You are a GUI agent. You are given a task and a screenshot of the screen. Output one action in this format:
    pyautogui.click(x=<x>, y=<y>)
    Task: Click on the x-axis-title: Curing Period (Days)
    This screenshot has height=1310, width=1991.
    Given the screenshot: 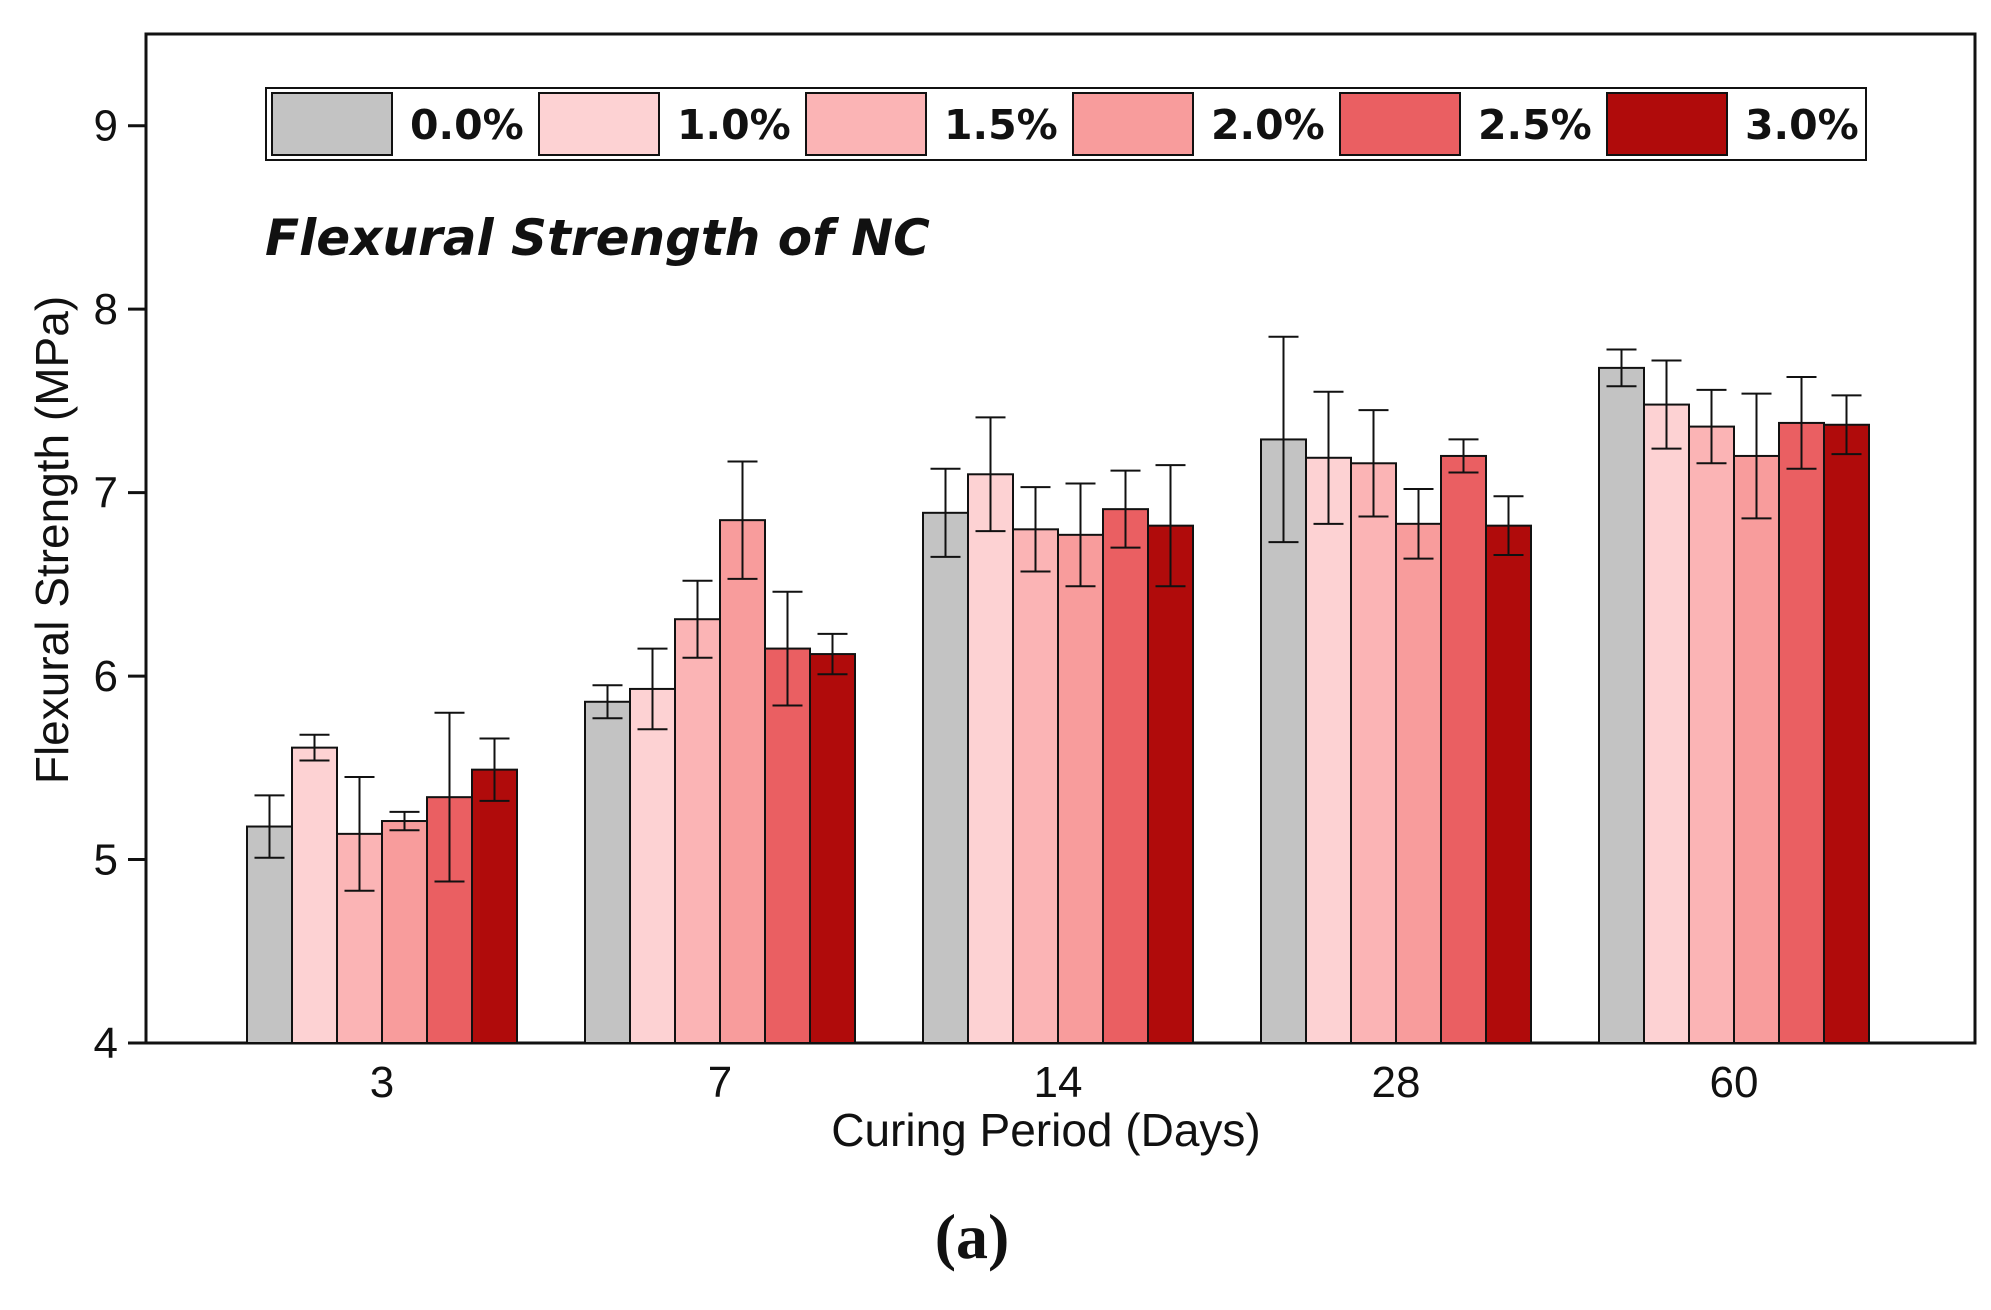 What is the action you would take?
    pyautogui.click(x=1045, y=1130)
    